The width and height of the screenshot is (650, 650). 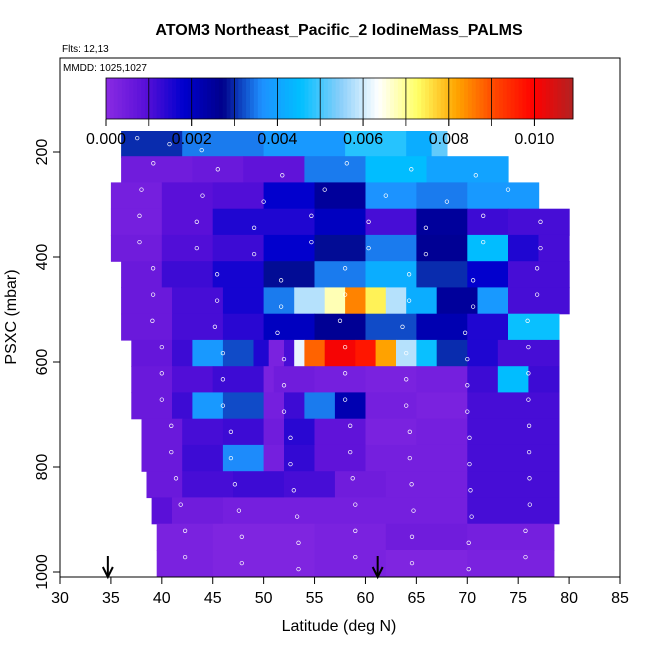 What do you see at coordinates (467, 598) in the screenshot?
I see `x-tick-label: 70` at bounding box center [467, 598].